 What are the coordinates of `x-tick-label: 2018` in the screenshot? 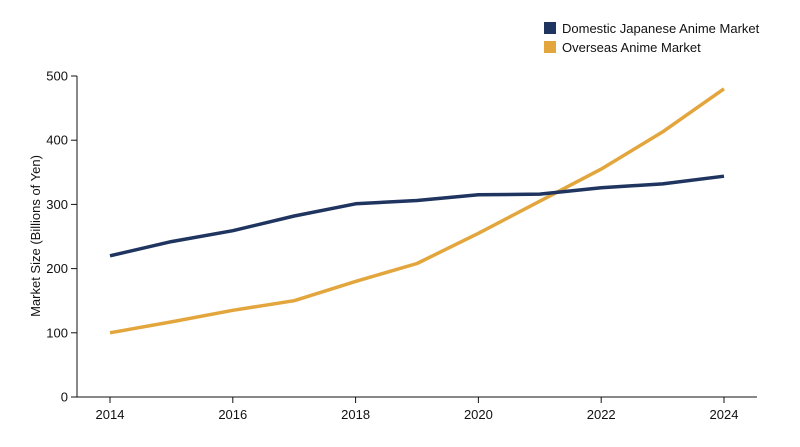 It's located at (355, 414).